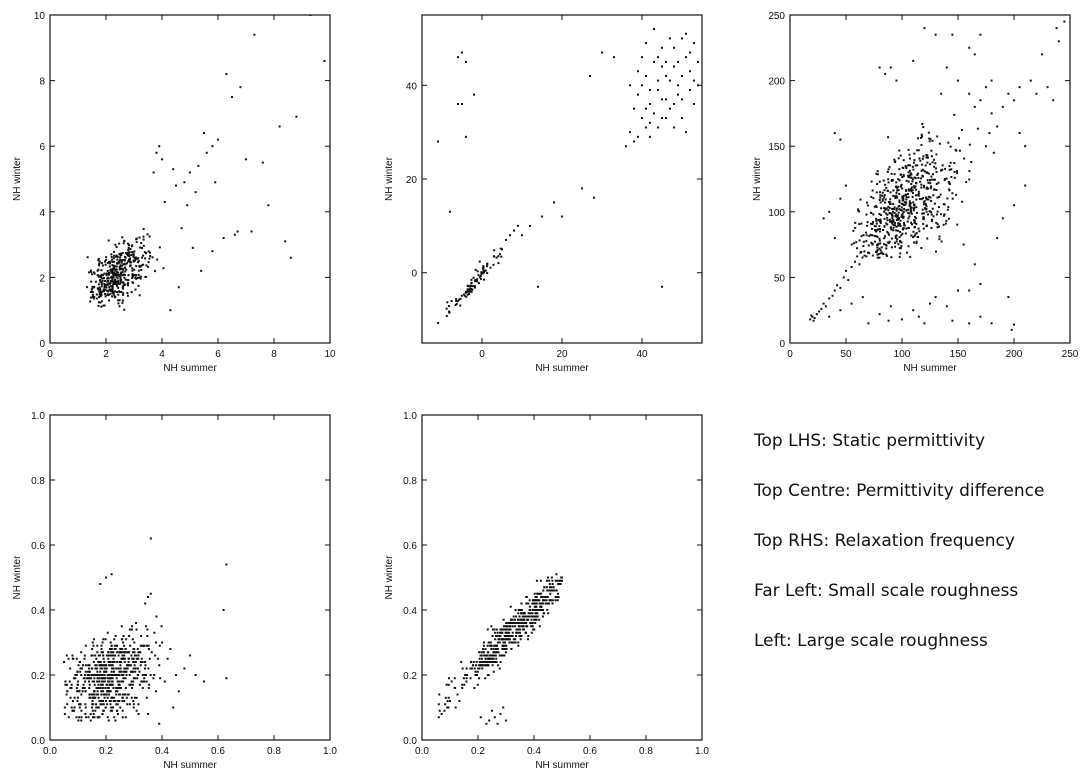 The width and height of the screenshot is (1089, 778). I want to click on y-tick-label: 0.8, so click(410, 481).